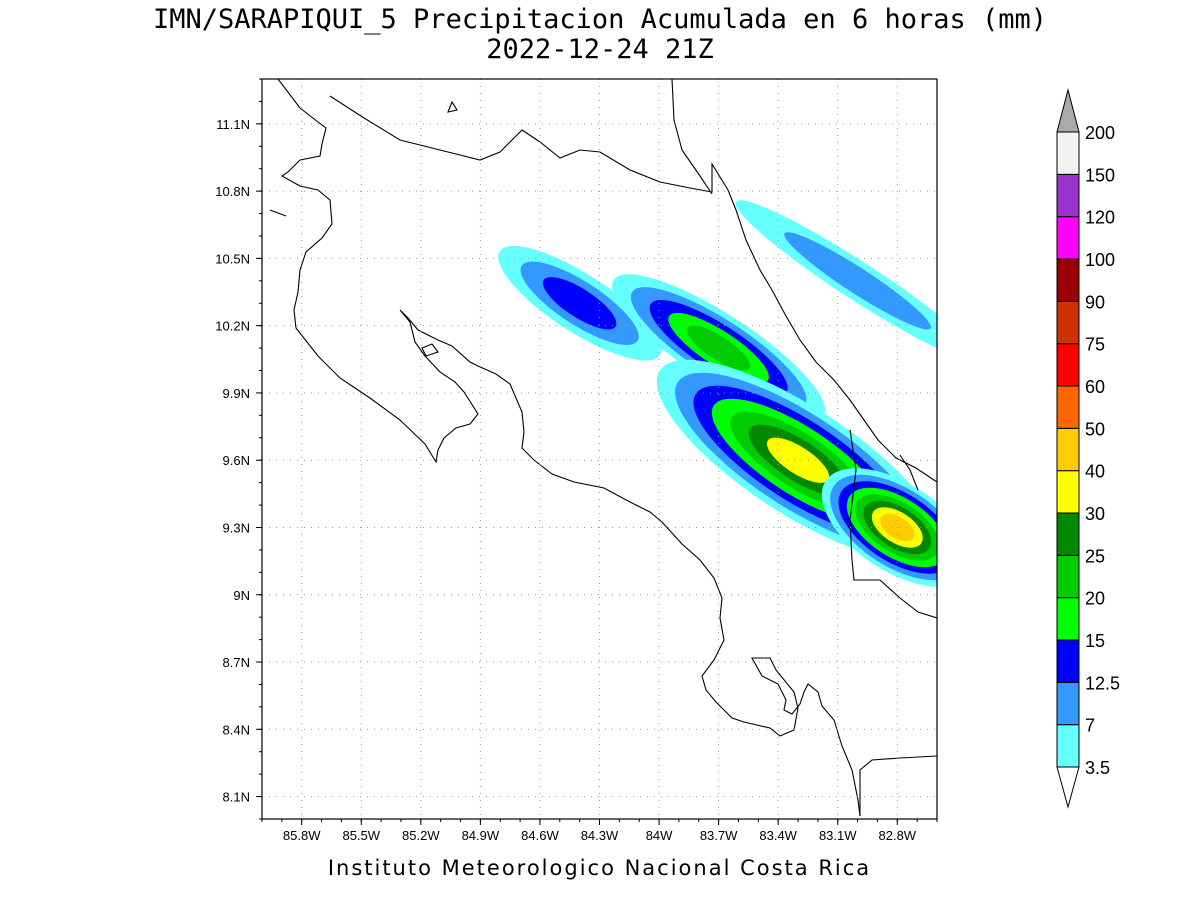 This screenshot has width=1200, height=900. Describe the element at coordinates (1102, 683) in the screenshot. I see `colorbar-label: 12.5` at that location.